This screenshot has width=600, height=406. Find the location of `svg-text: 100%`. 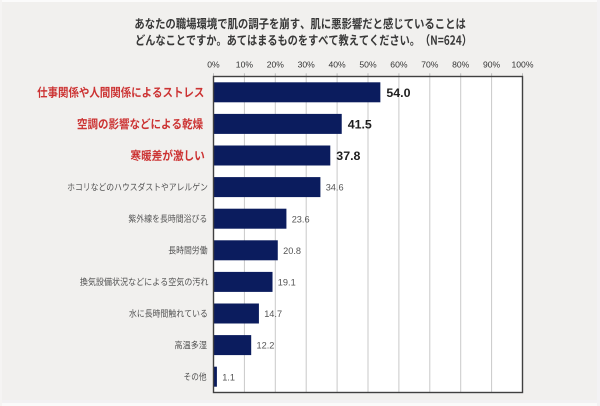

svg-text: 100% is located at coordinates (523, 64).